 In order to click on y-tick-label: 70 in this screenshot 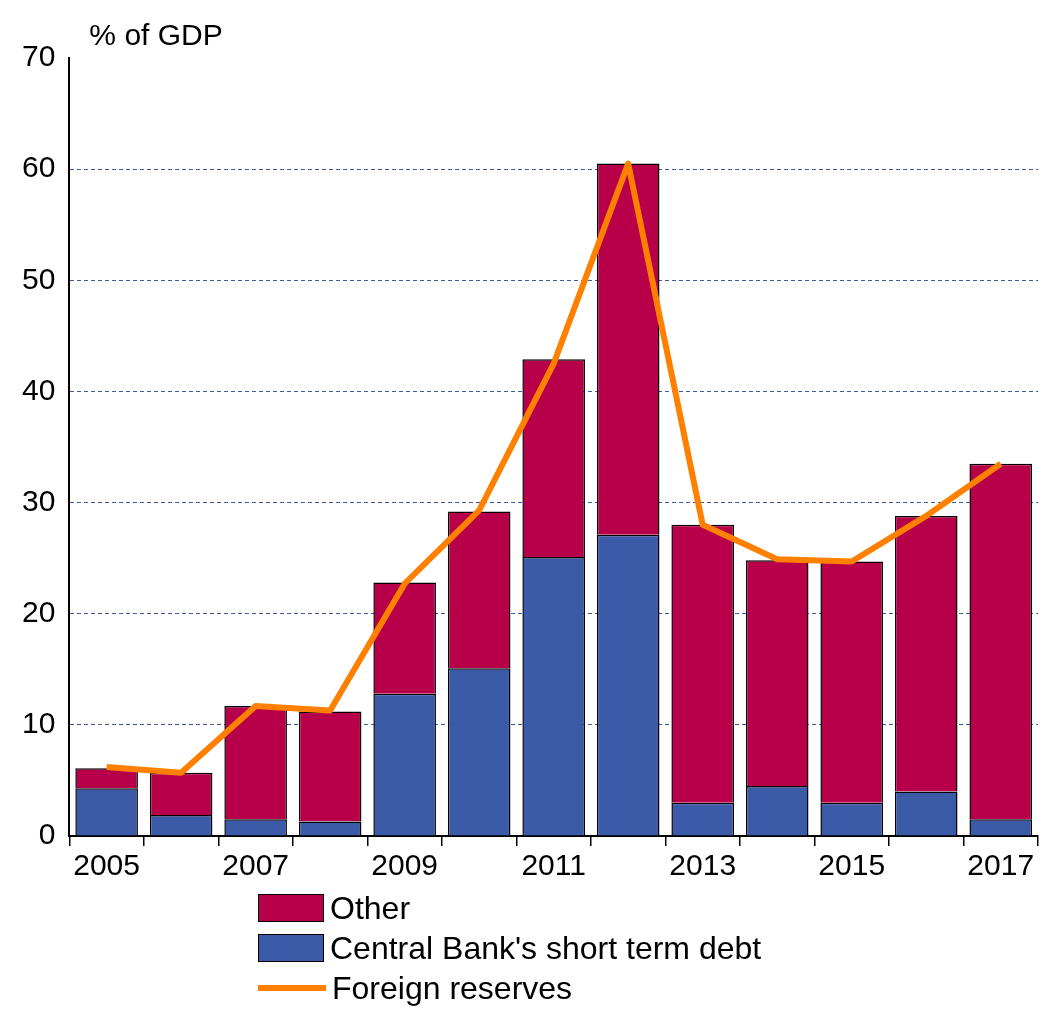, I will do `click(38, 56)`.